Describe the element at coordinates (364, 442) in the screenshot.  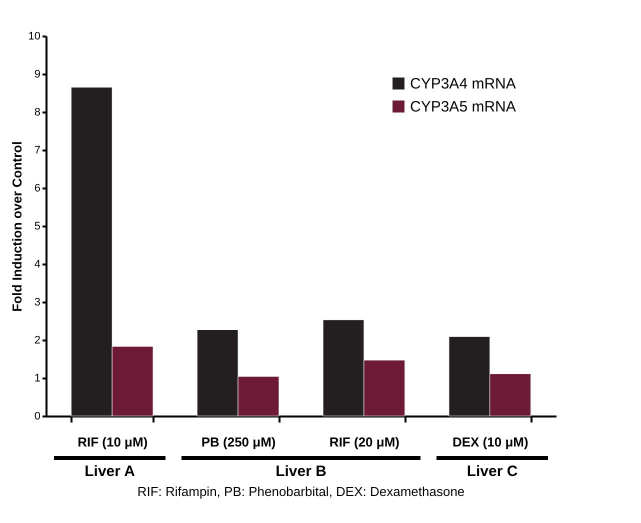
I see `x-tick-label: RIF (20 μM)` at that location.